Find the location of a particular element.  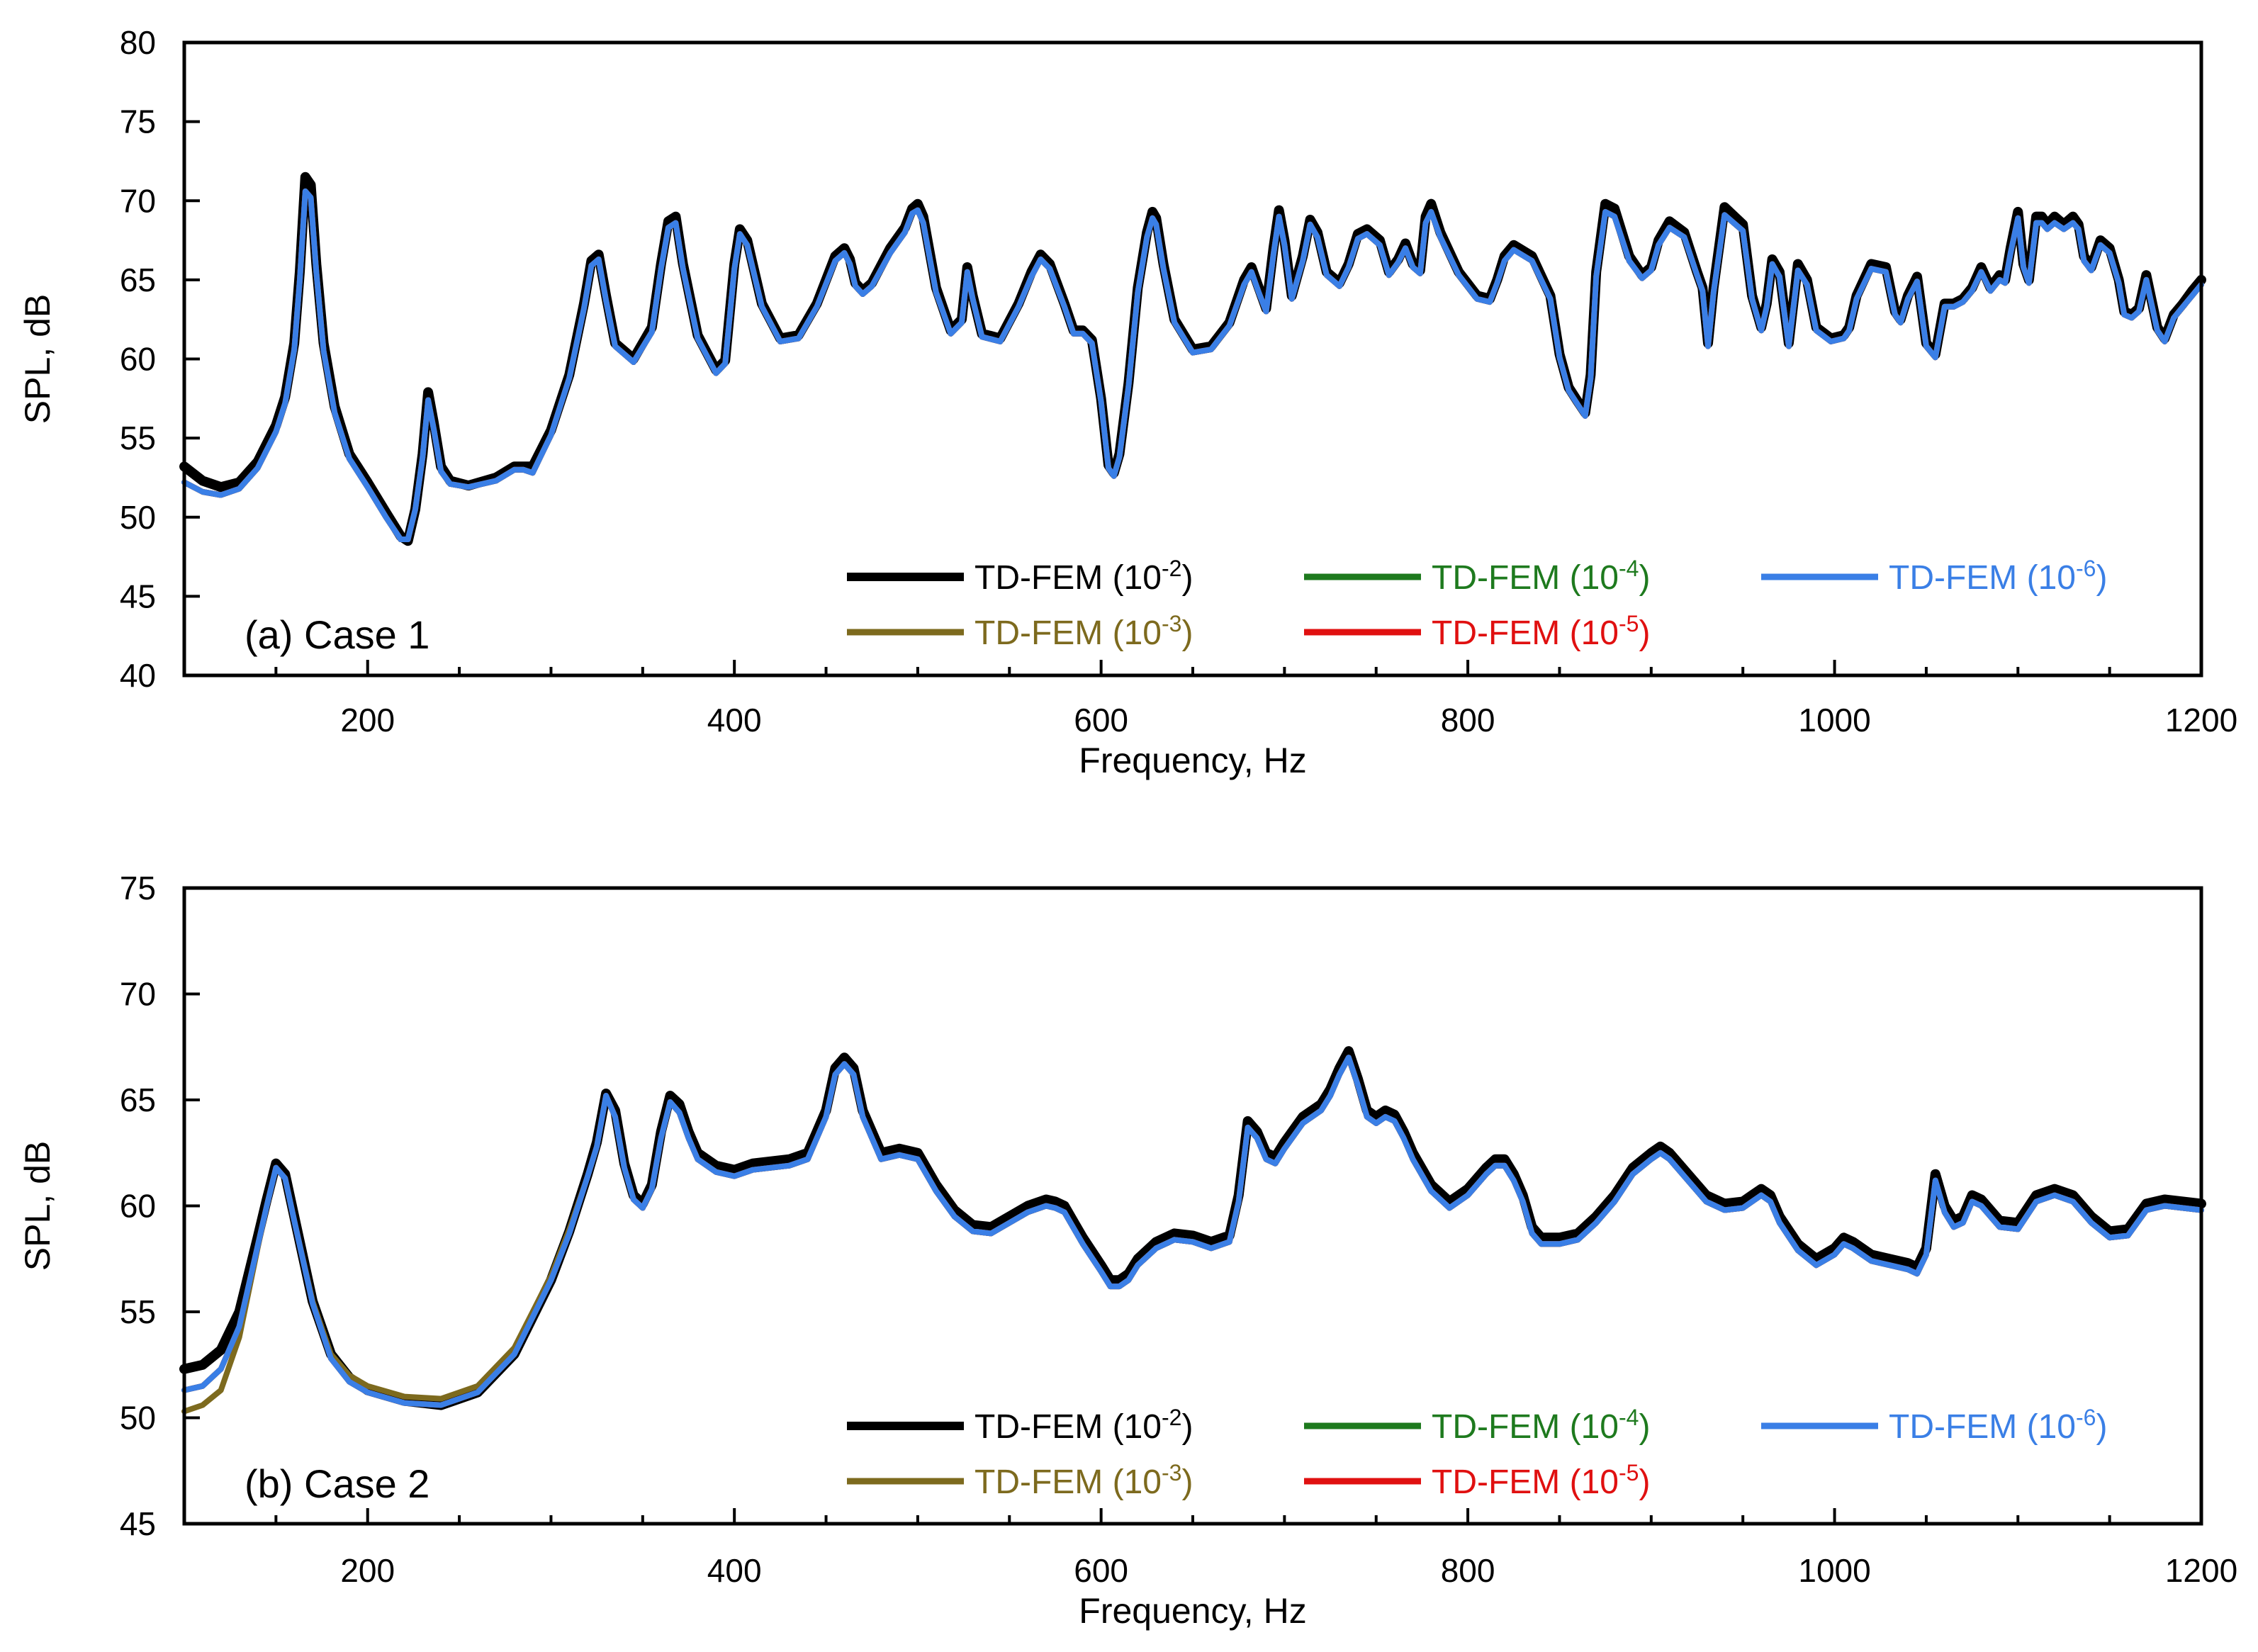

panel-label: (b) Case 2 is located at coordinates (337, 1483).